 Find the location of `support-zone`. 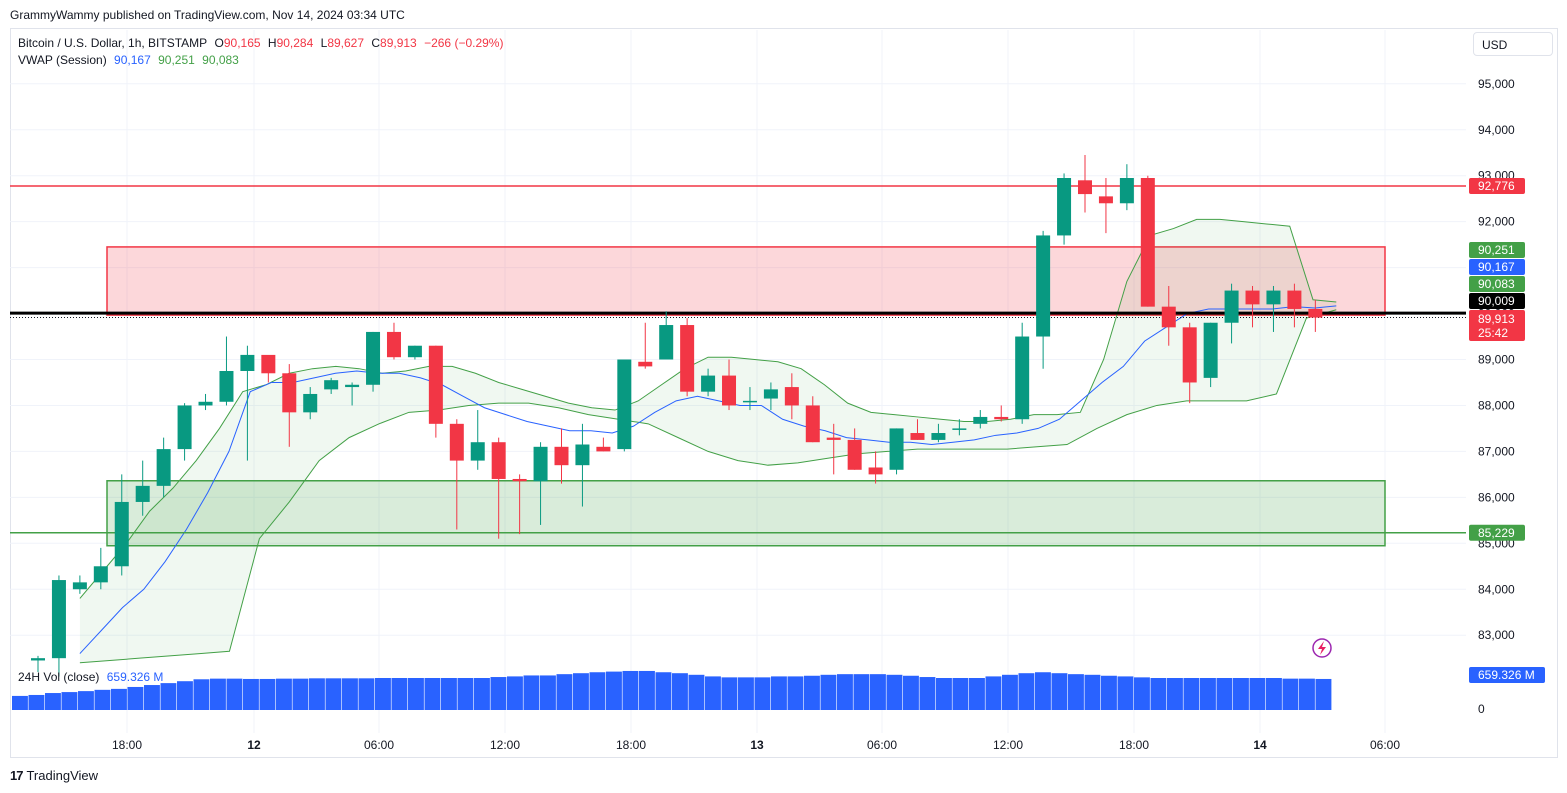

support-zone is located at coordinates (746, 513).